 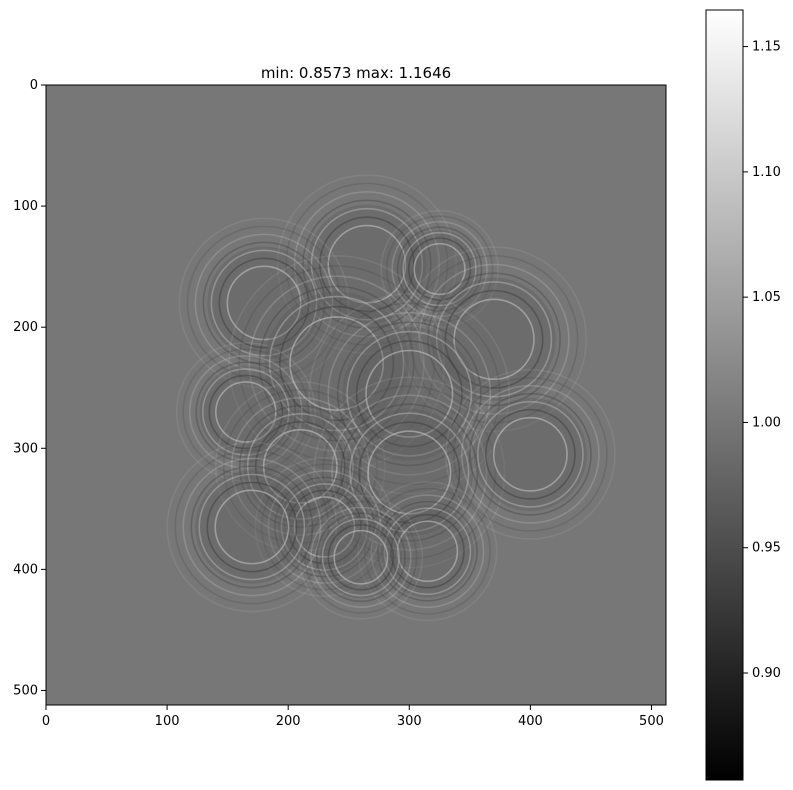 I want to click on y-axis: 0 100 200 300 400 500, so click(x=29, y=388).